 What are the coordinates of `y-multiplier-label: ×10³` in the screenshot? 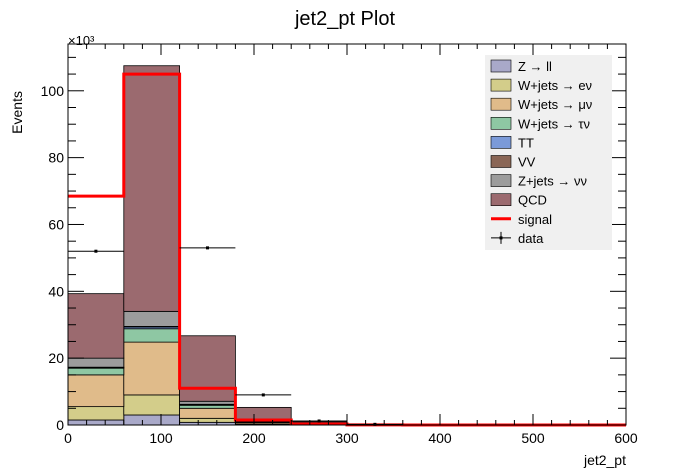 It's located at (81, 40).